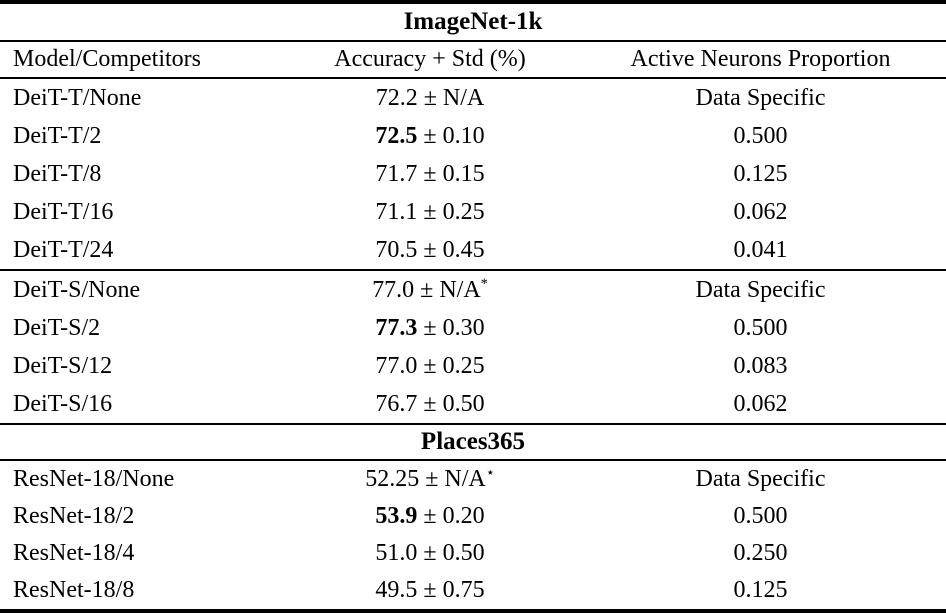 The width and height of the screenshot is (946, 613). What do you see at coordinates (63, 249) in the screenshot?
I see `model-cell: DeiT-T/24` at bounding box center [63, 249].